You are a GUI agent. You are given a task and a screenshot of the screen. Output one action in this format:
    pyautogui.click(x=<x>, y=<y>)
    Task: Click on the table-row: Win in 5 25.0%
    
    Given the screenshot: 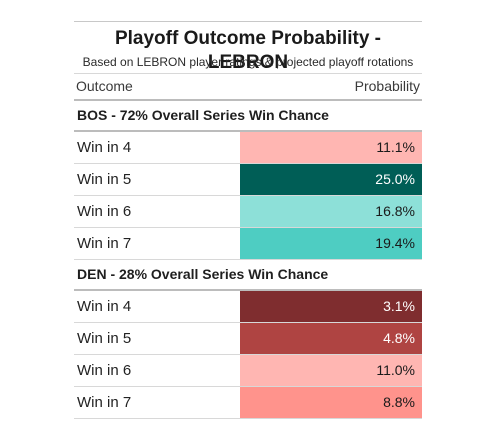 What is the action you would take?
    pyautogui.click(x=248, y=180)
    